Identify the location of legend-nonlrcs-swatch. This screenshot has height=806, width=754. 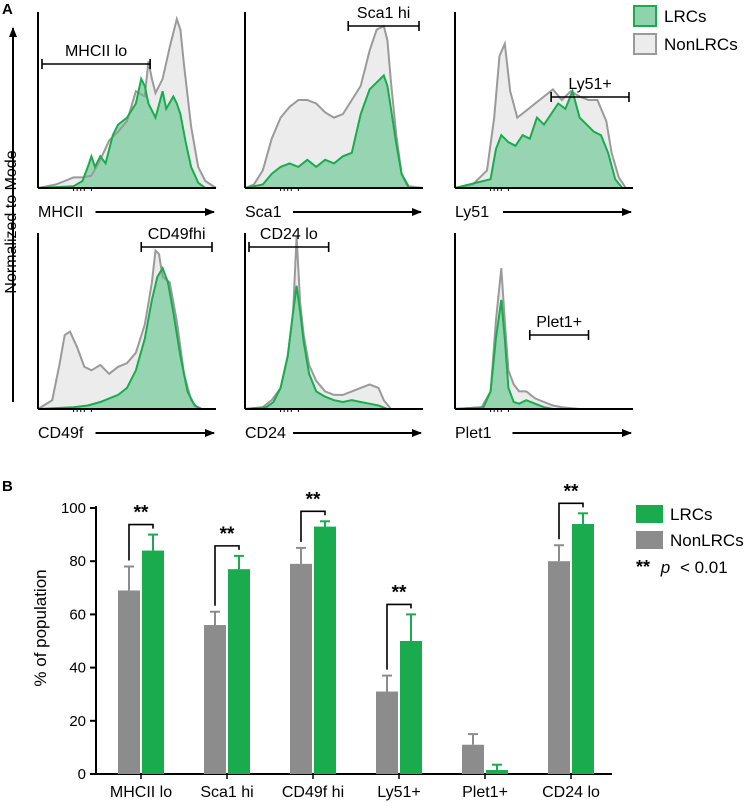
(645, 44).